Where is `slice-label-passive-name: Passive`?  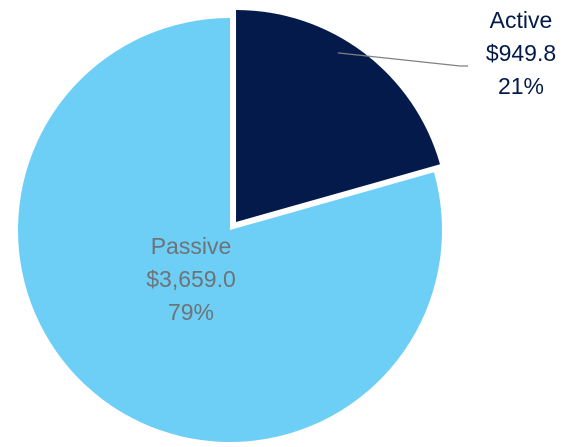 slice-label-passive-name: Passive is located at coordinates (191, 246).